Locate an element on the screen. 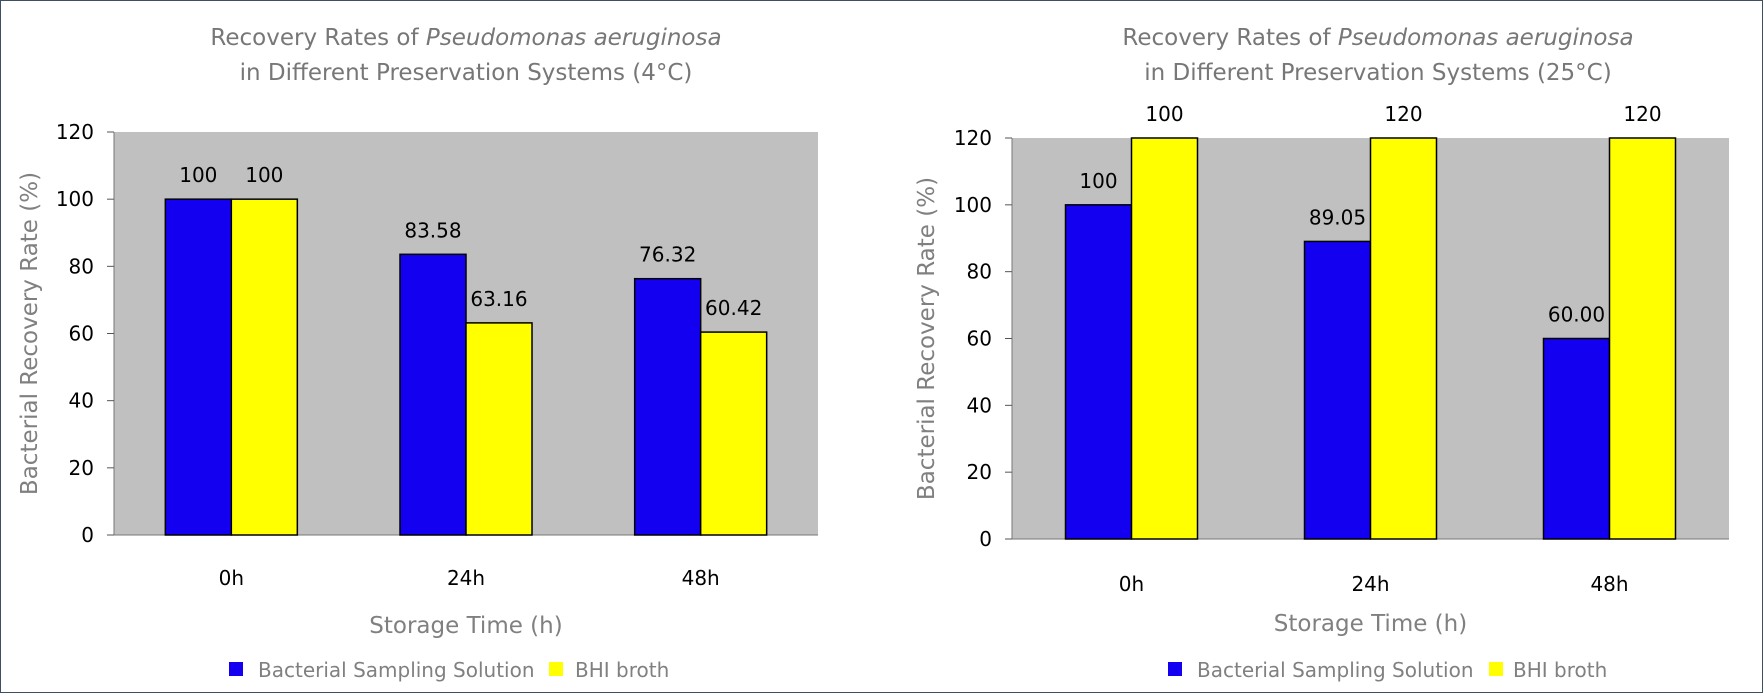 The width and height of the screenshot is (1763, 694). bar-value-label: 60.42 is located at coordinates (733, 308).